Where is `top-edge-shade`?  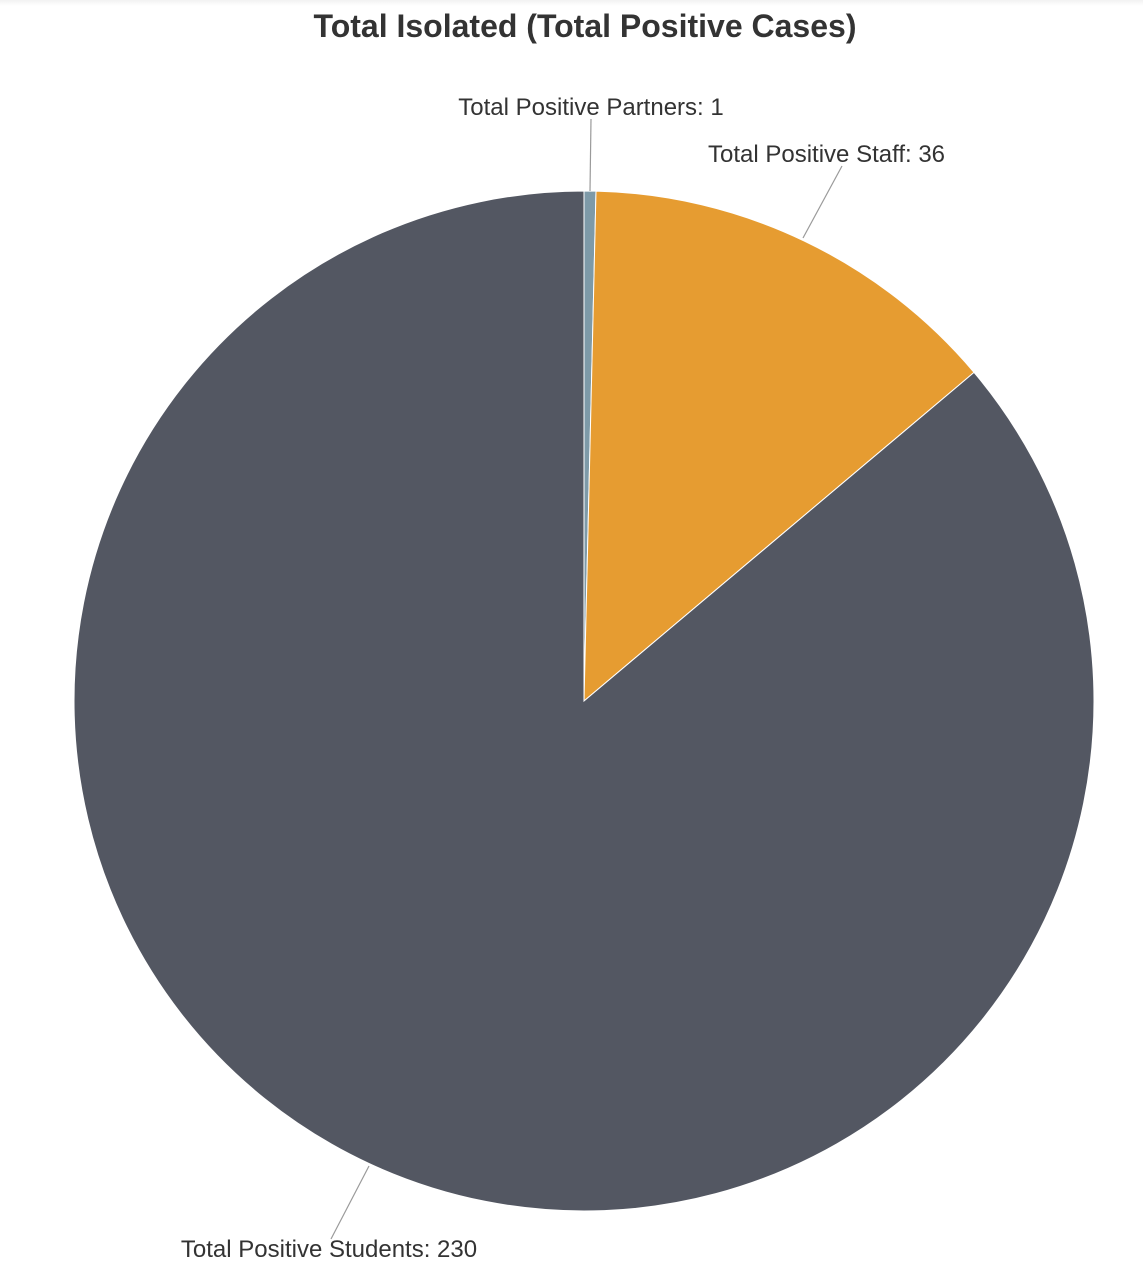
top-edge-shade is located at coordinates (571, 3).